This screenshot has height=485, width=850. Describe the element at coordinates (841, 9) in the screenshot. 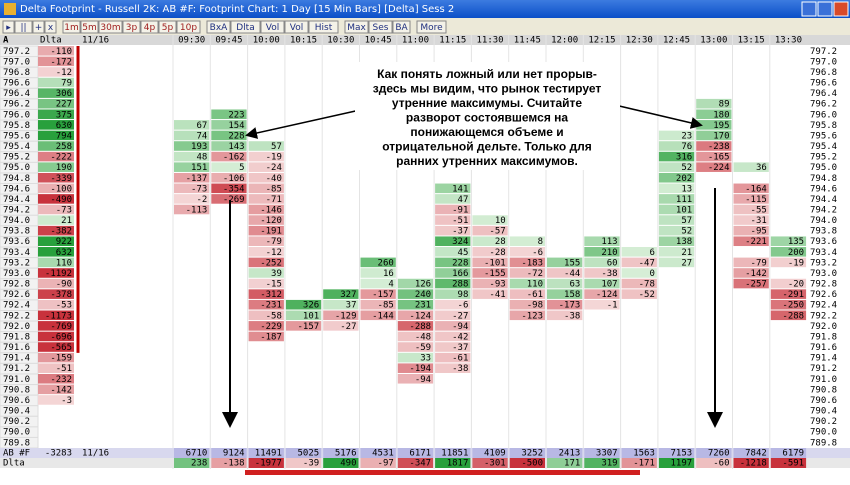

I see `close` at that location.